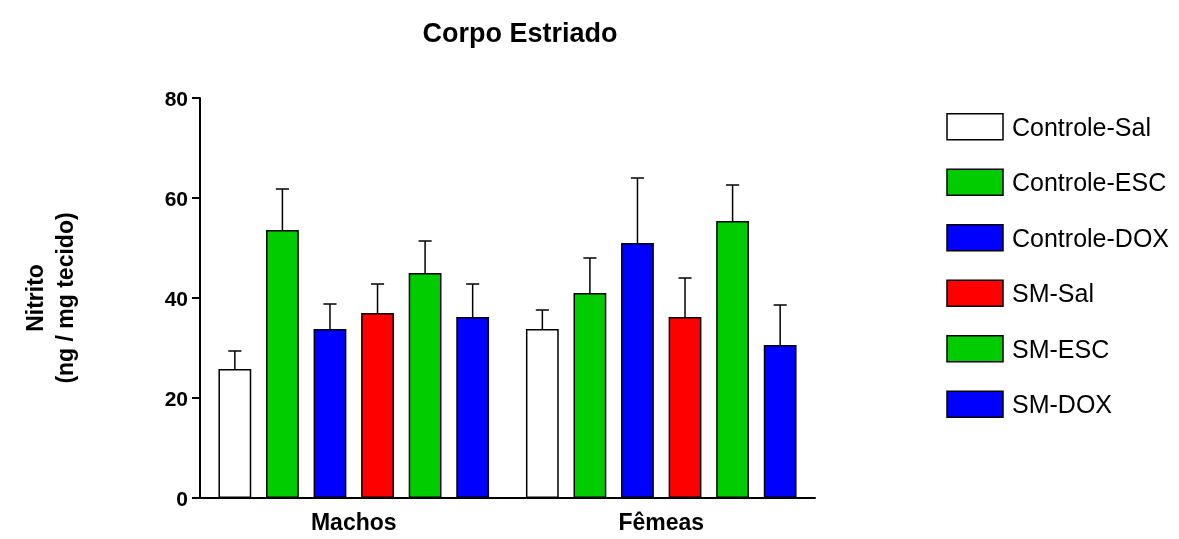 The image size is (1179, 539). Describe the element at coordinates (176, 198) in the screenshot. I see `y-tick-label: 60` at that location.